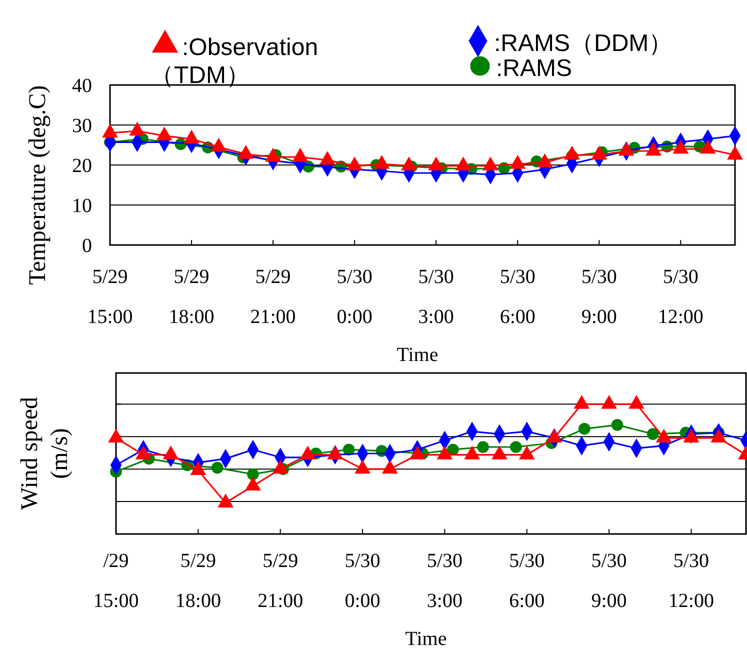 The height and width of the screenshot is (650, 747). What do you see at coordinates (82, 206) in the screenshot?
I see `y-tick-label: 10` at bounding box center [82, 206].